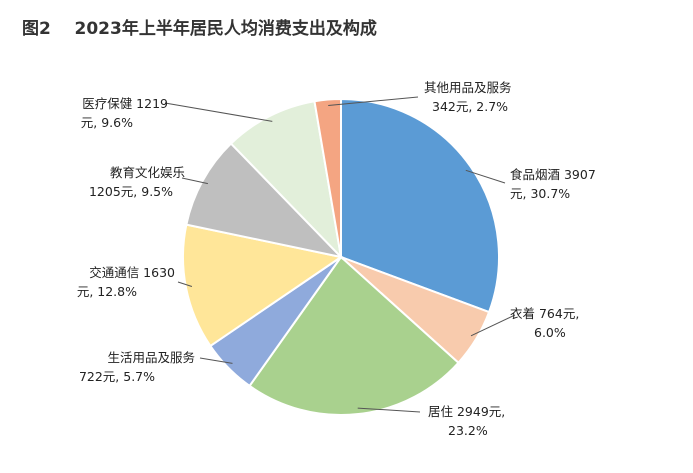 Image resolution: width=693 pixels, height=473 pixels. I want to click on leader-line-med, so click(218, 112).